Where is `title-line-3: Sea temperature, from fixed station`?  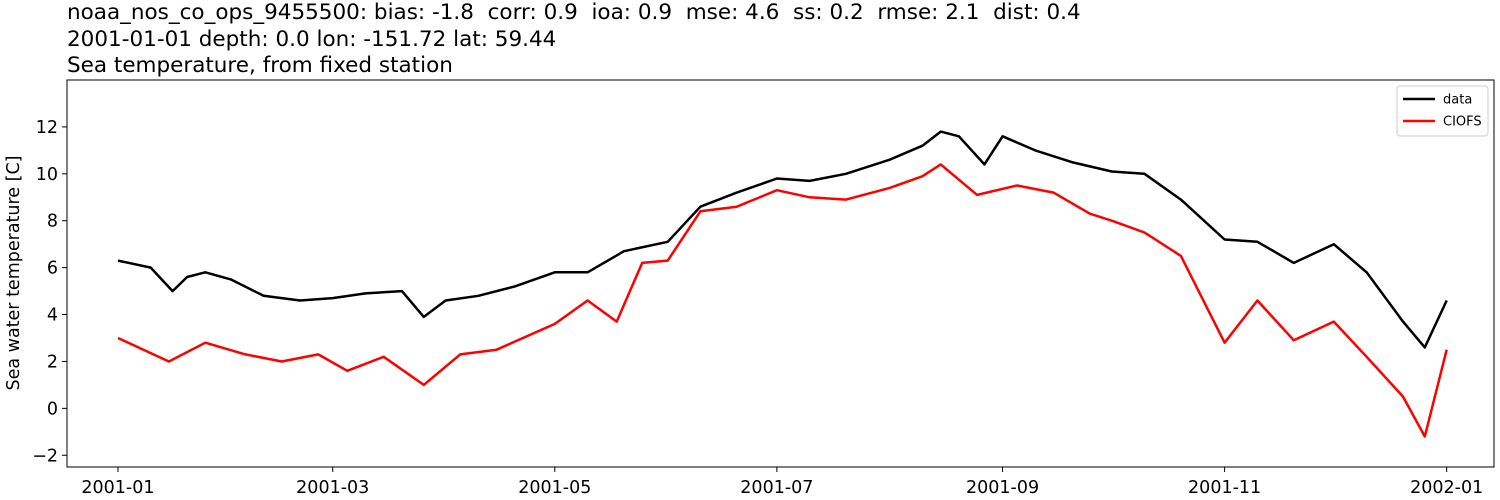
title-line-3: Sea temperature, from fixed station is located at coordinates (260, 65).